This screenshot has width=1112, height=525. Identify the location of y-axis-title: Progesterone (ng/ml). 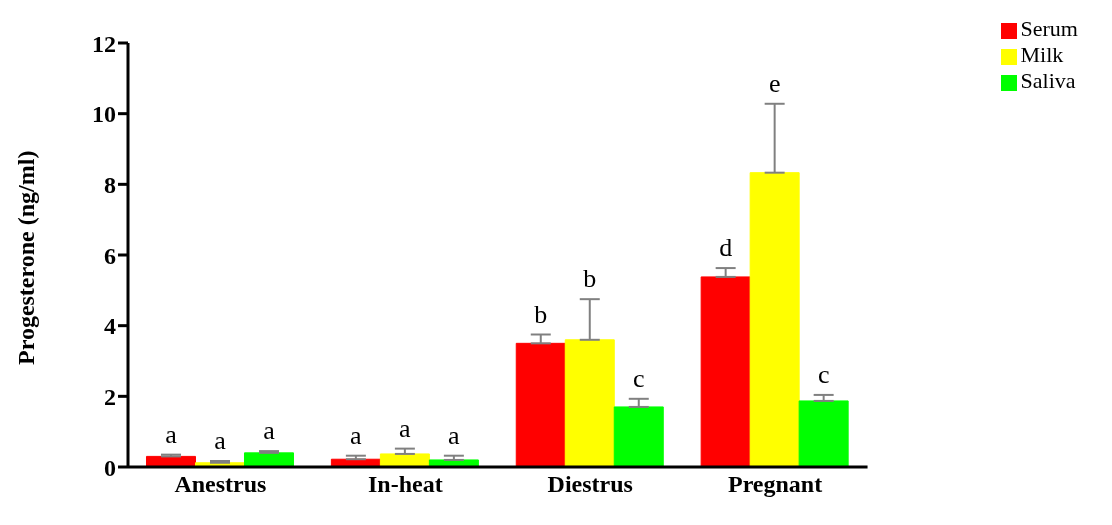
(25, 257).